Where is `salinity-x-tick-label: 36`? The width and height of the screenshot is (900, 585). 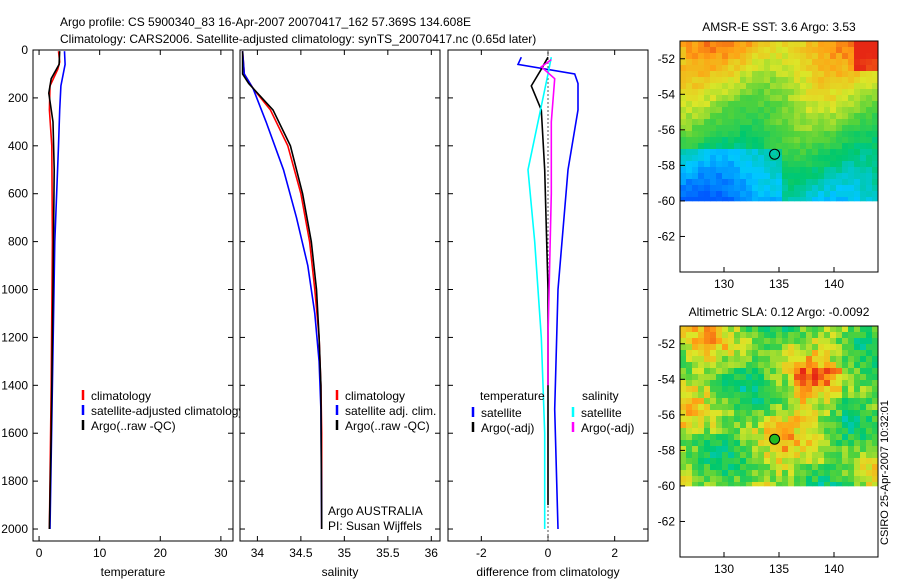
salinity-x-tick-label: 36 is located at coordinates (432, 553).